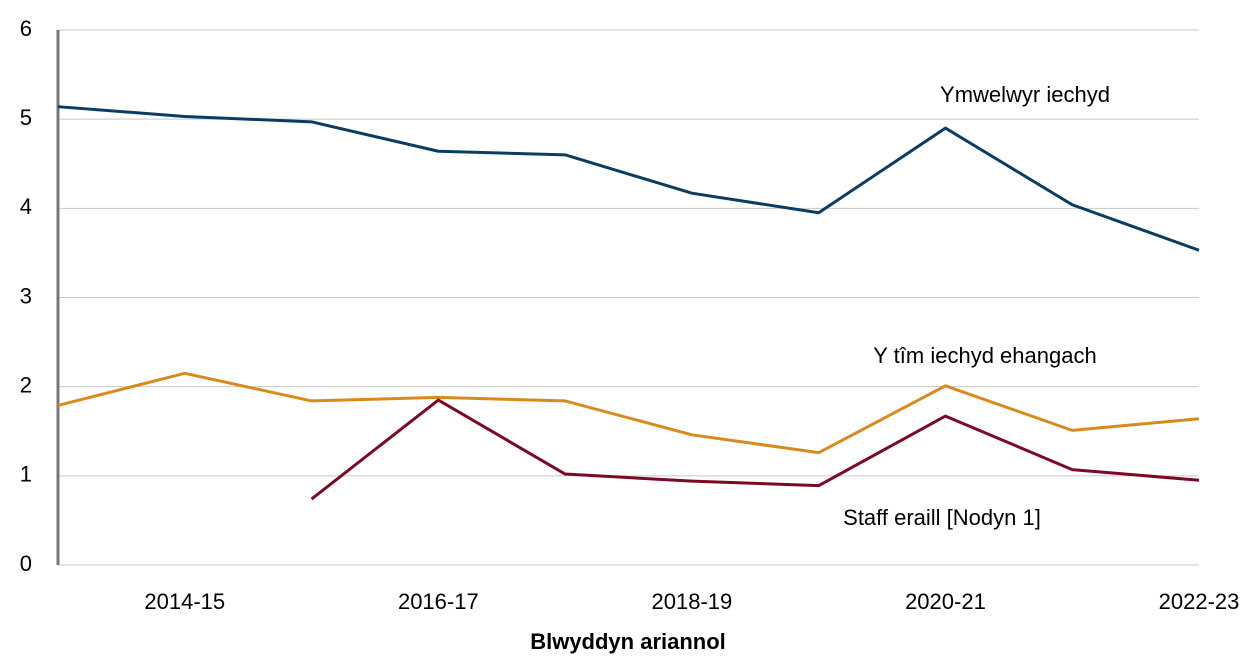  I want to click on x-tick-label: 2020-21, so click(945, 601).